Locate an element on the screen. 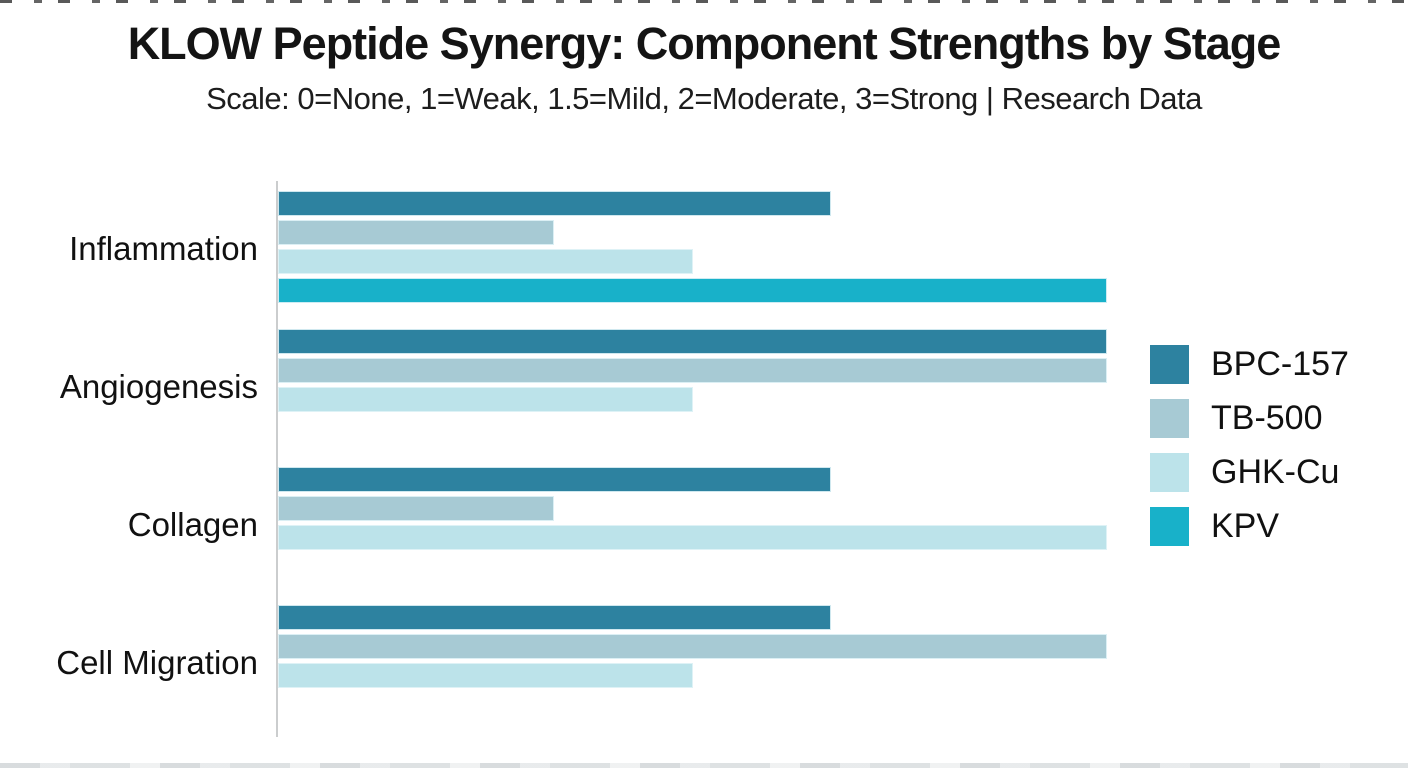 This screenshot has height=768, width=1408. category-label-inflammation: Inflammation is located at coordinates (163, 248).